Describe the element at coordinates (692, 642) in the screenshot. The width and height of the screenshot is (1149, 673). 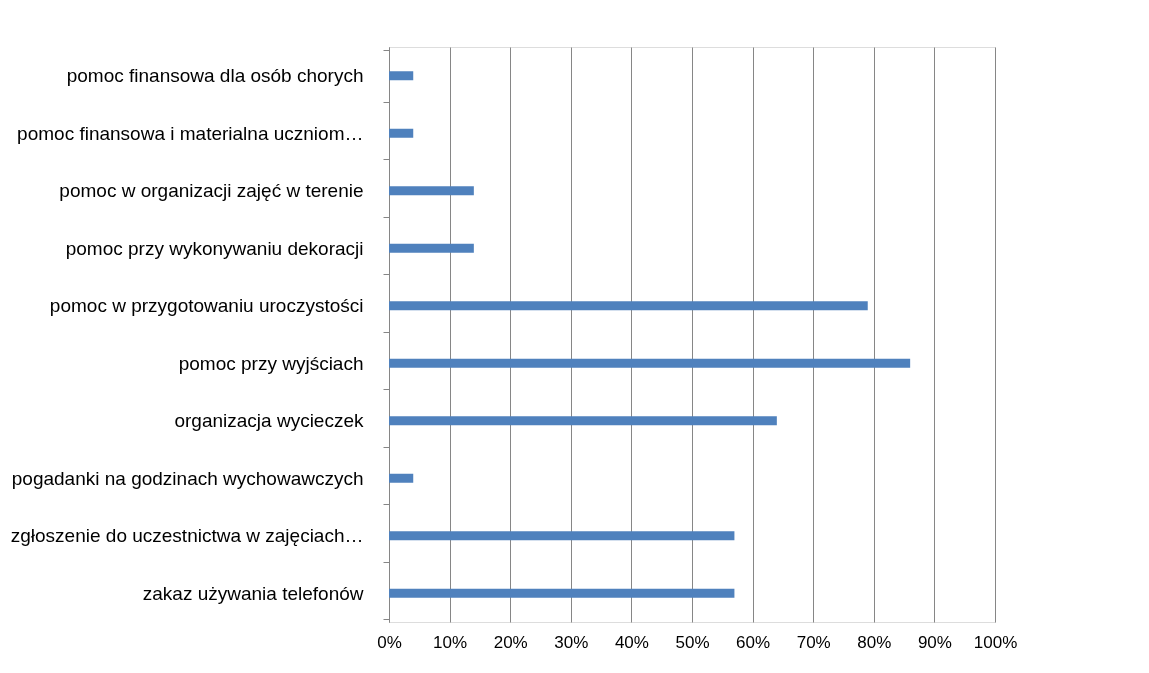
I see `x-tick-label: 50%` at that location.